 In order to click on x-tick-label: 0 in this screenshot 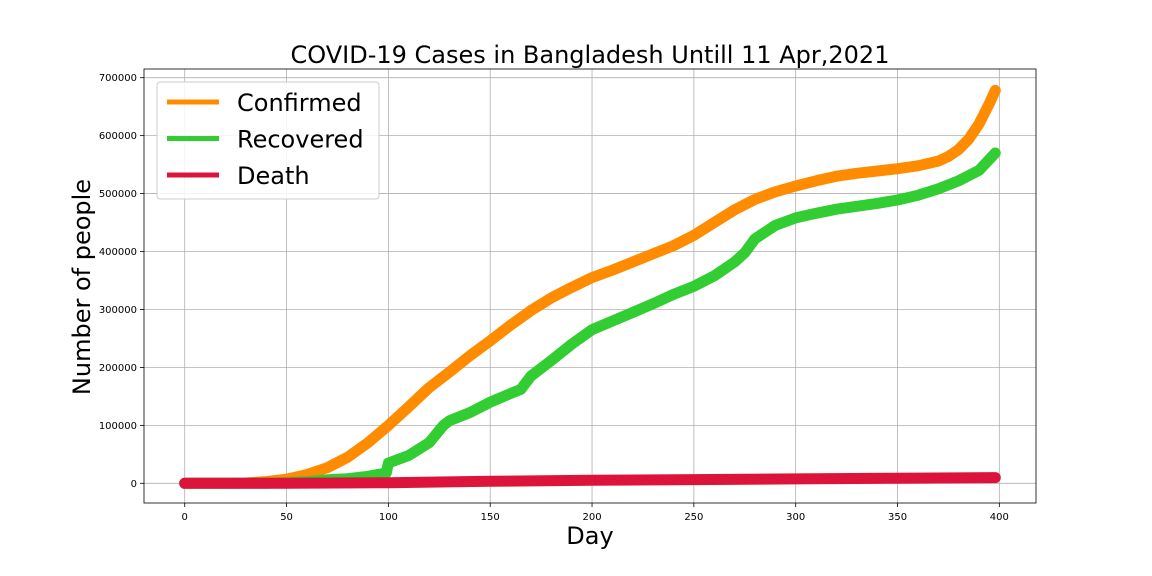, I will do `click(185, 517)`.